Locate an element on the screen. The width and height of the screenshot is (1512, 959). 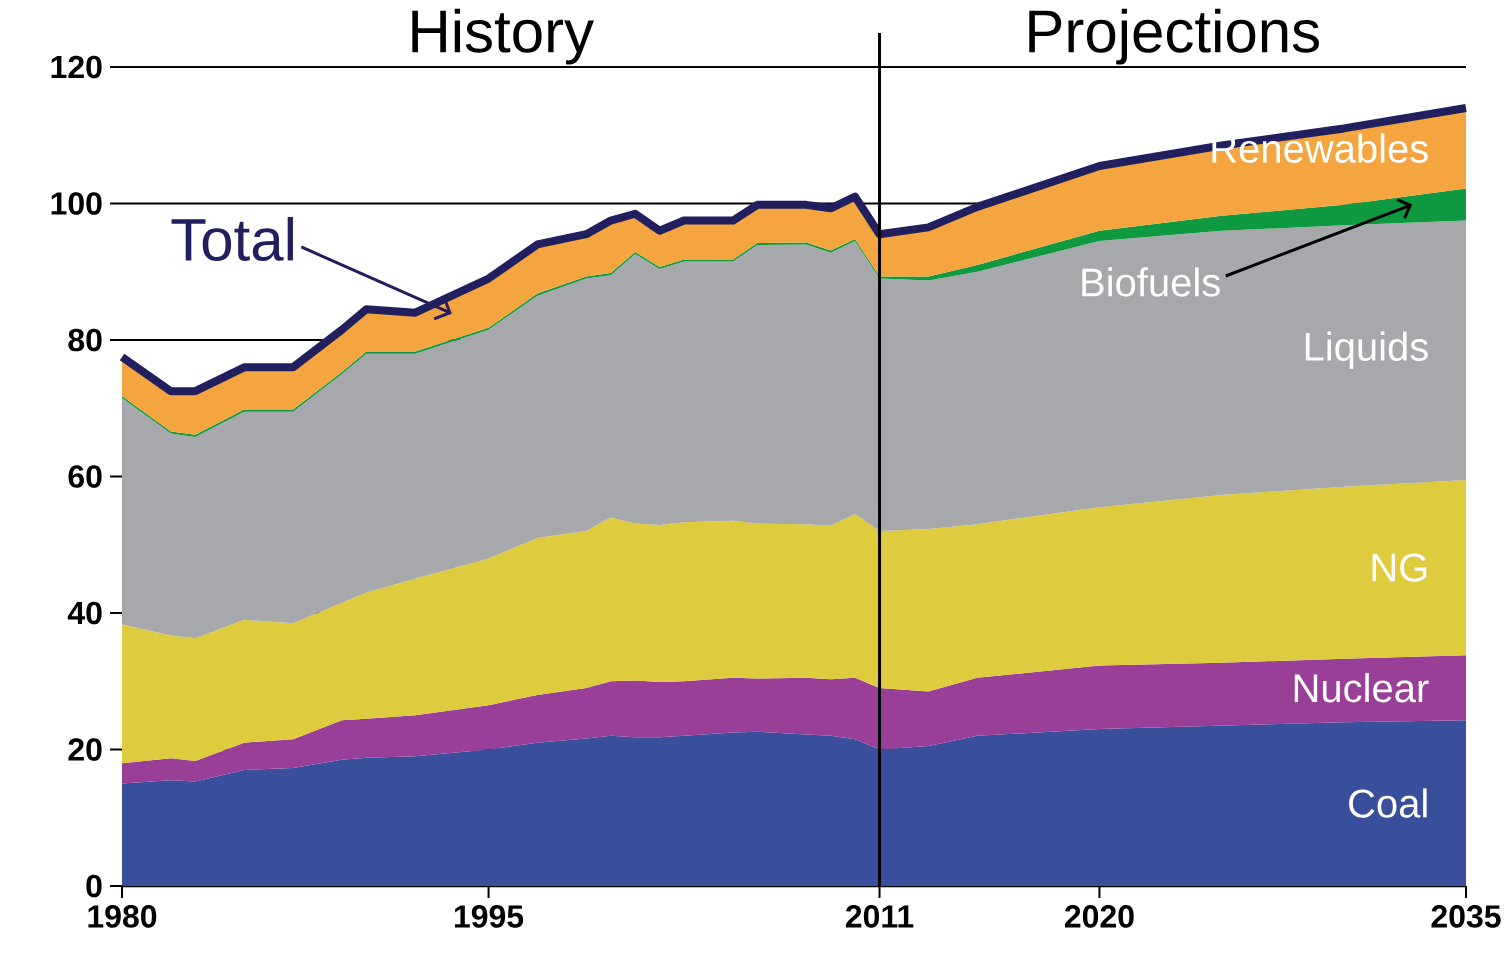
y-tick-label: 100 is located at coordinates (76, 203).